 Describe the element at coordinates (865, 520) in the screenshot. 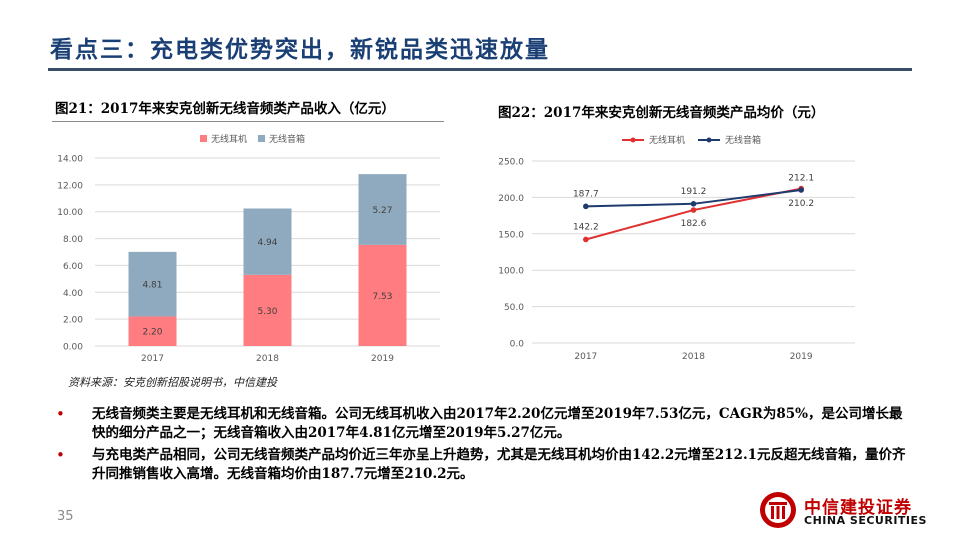

I see `logo-name-en: CHINA SECURITIES` at that location.